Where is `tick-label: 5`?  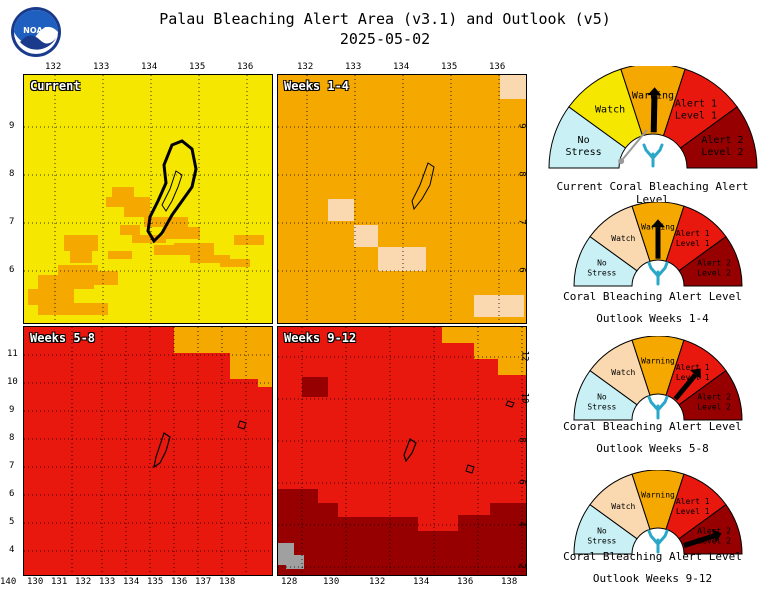
tick-label: 5 is located at coordinates (12, 522).